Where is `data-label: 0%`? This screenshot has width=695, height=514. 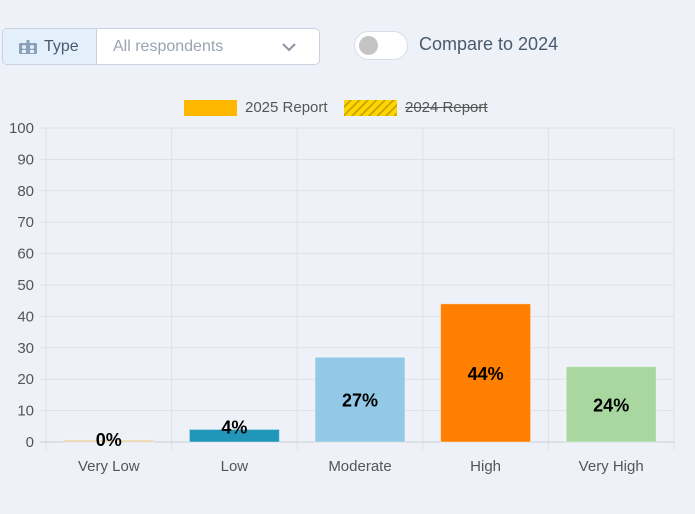
data-label: 0% is located at coordinates (109, 440).